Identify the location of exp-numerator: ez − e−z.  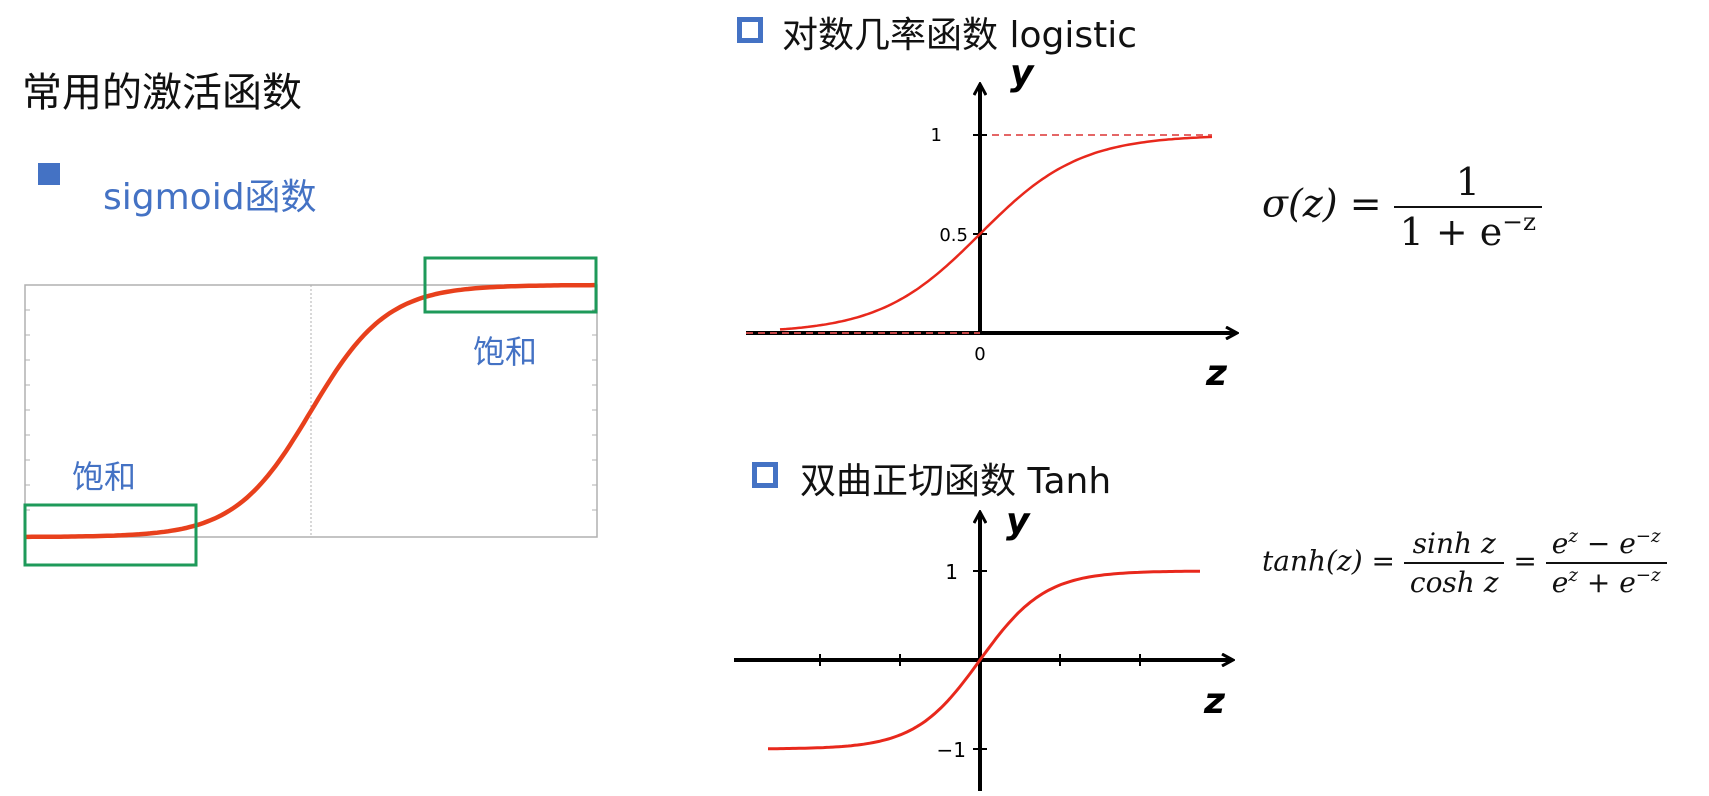
(1606, 543).